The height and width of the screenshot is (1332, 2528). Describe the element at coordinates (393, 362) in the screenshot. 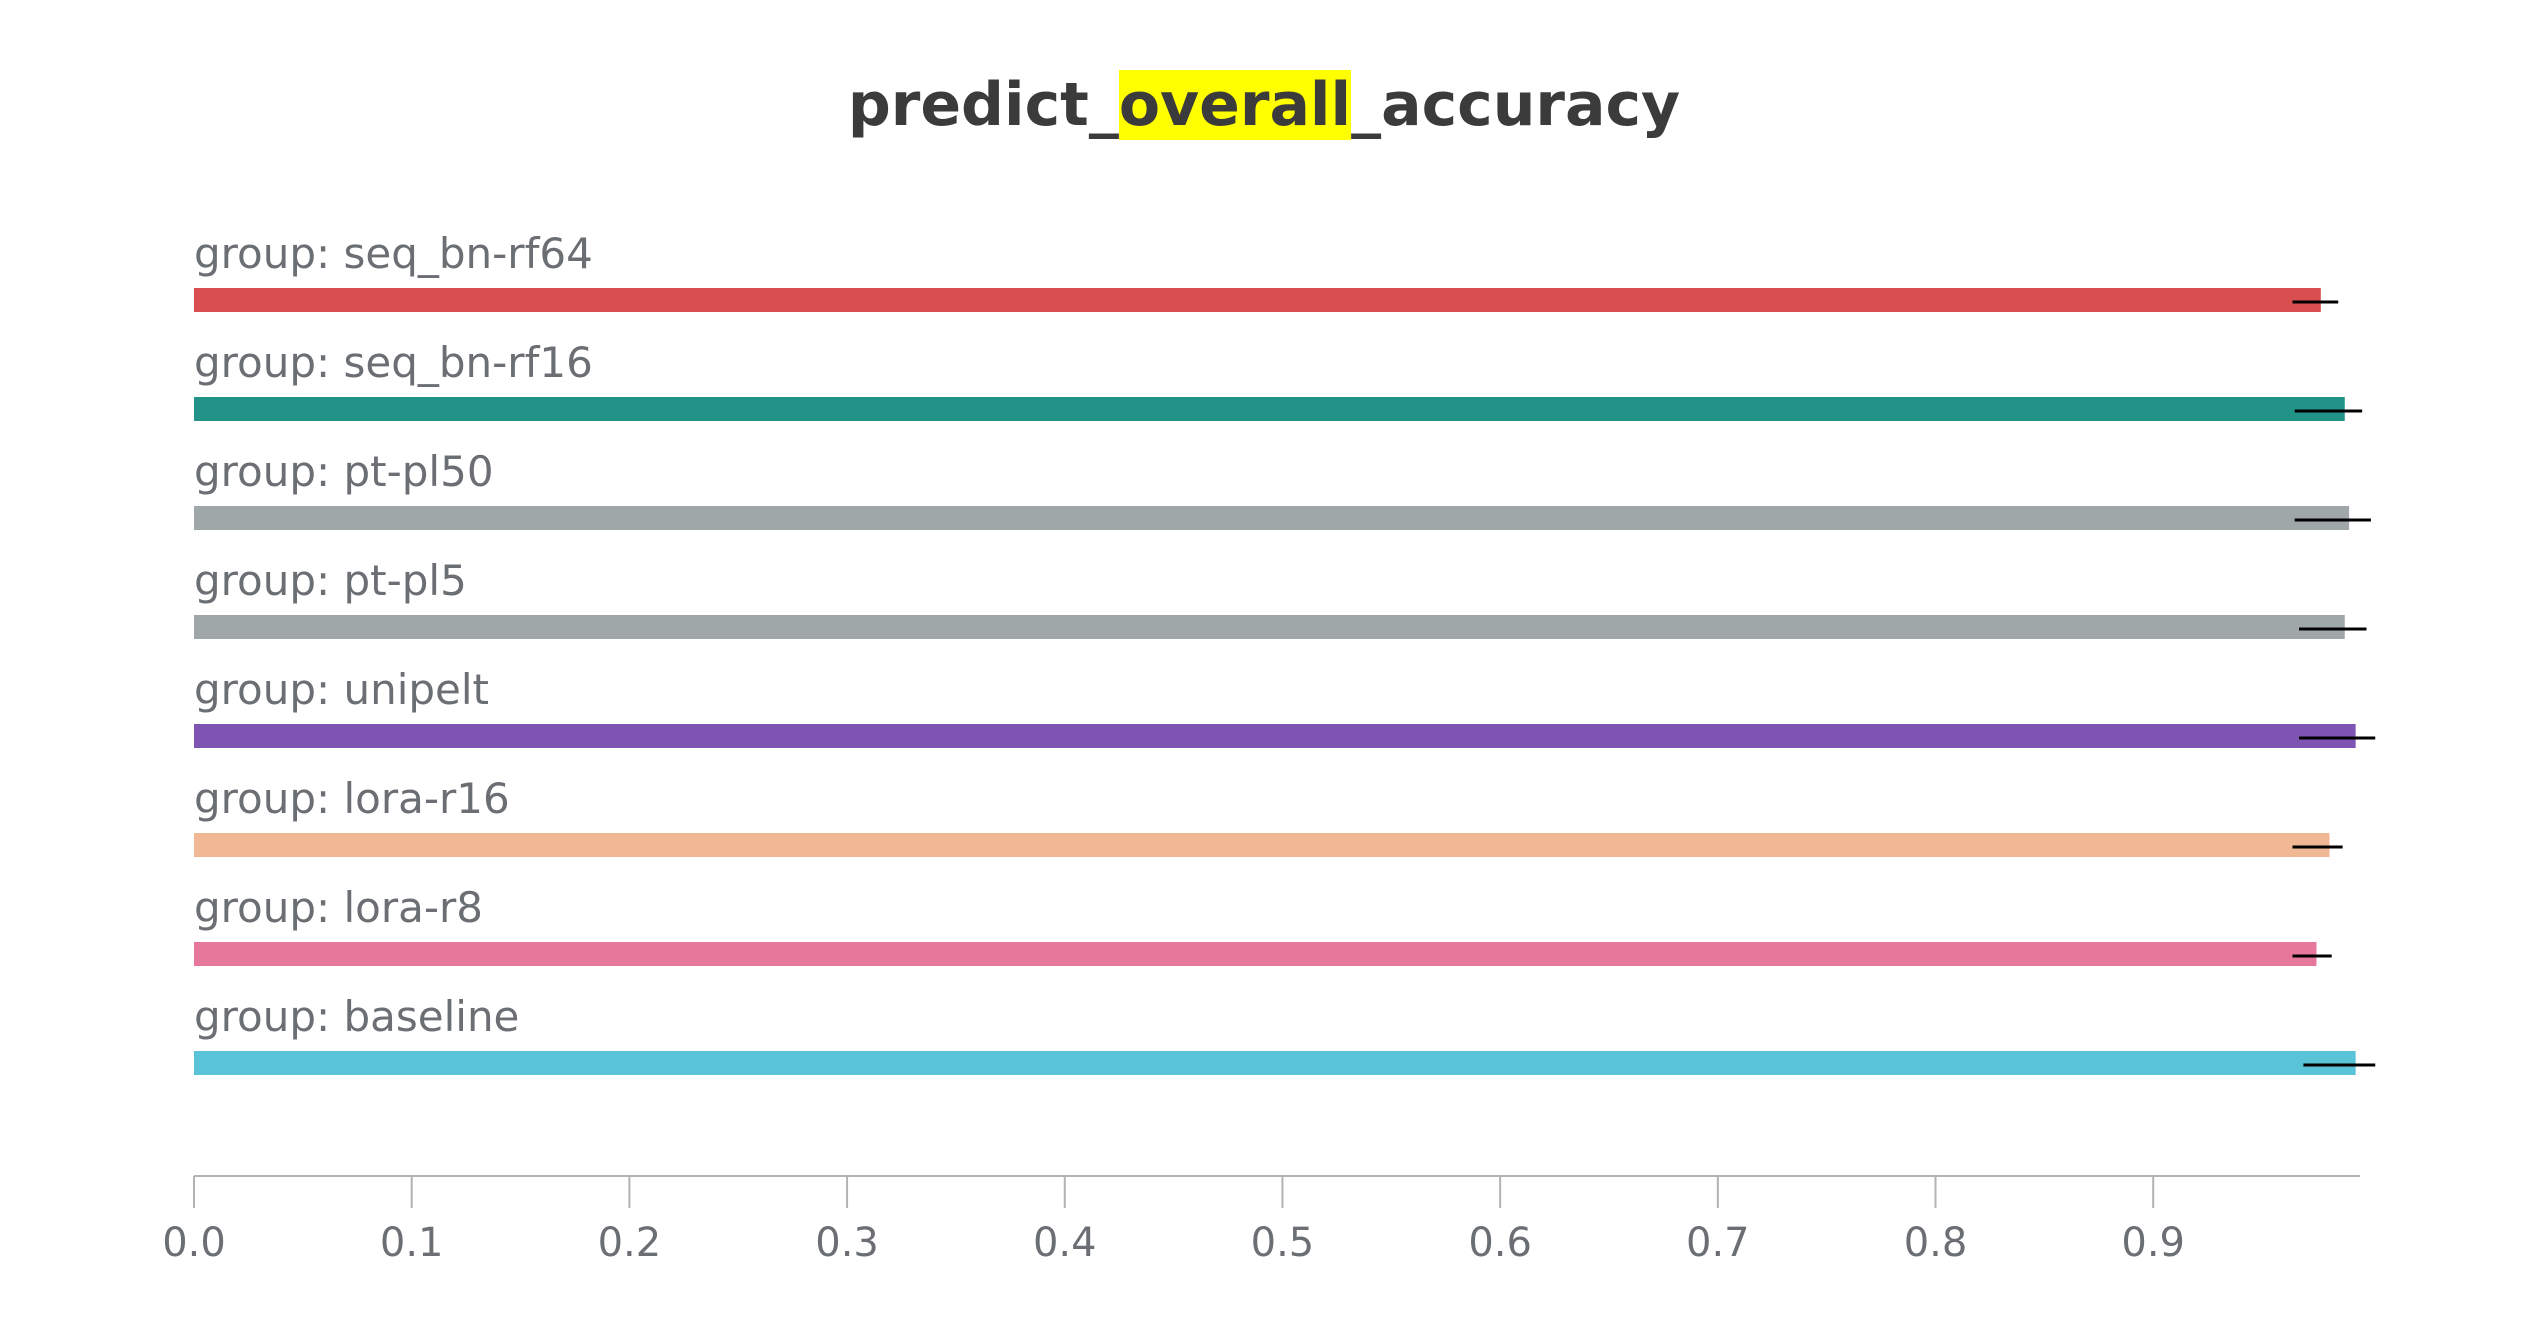

I see `bar-label: group: seq_bn-rf16` at that location.